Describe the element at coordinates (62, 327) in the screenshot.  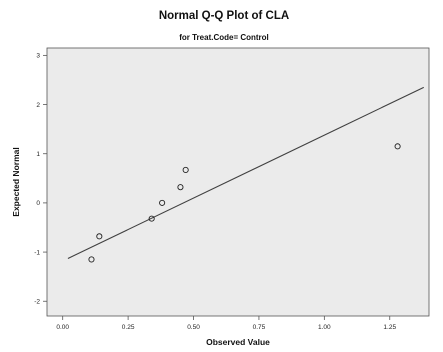
I see `x-tick-label: 0.00` at that location.